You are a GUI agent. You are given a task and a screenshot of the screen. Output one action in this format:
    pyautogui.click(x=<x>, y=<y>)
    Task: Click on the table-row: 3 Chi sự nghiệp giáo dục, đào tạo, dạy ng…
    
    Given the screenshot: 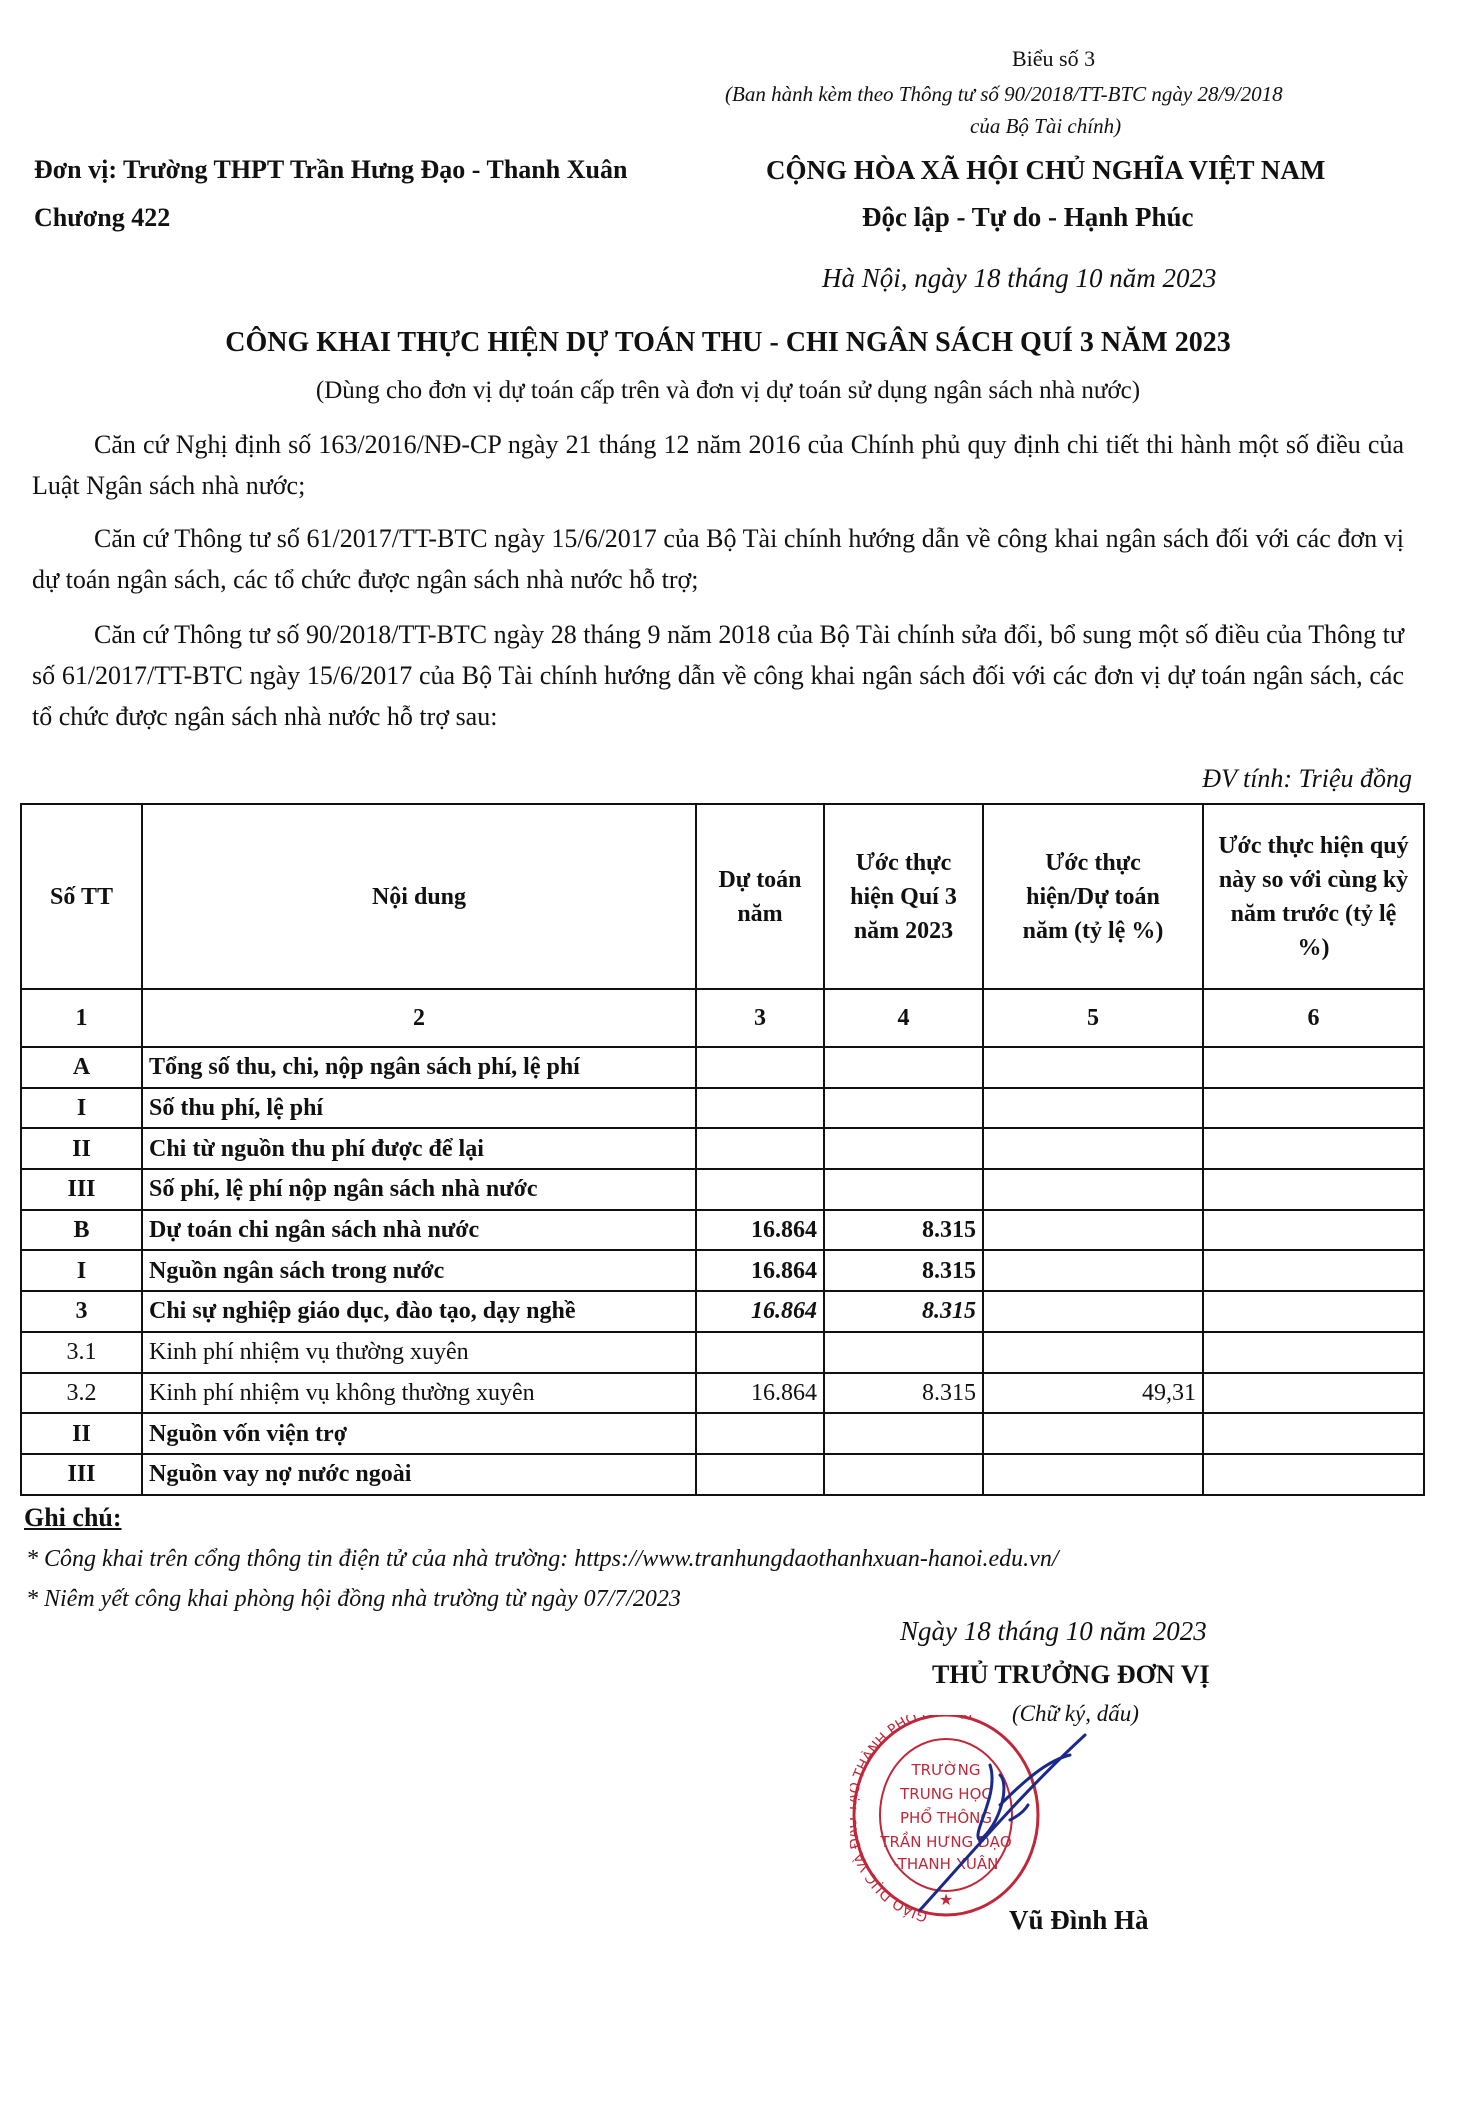 What is the action you would take?
    pyautogui.click(x=722, y=1311)
    